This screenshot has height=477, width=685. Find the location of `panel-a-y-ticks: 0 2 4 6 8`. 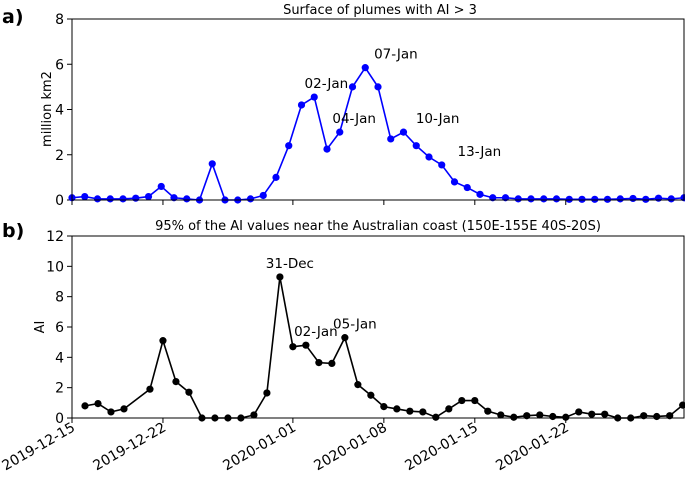

panel-a-y-ticks: 0 2 4 6 8 is located at coordinates (63, 110).